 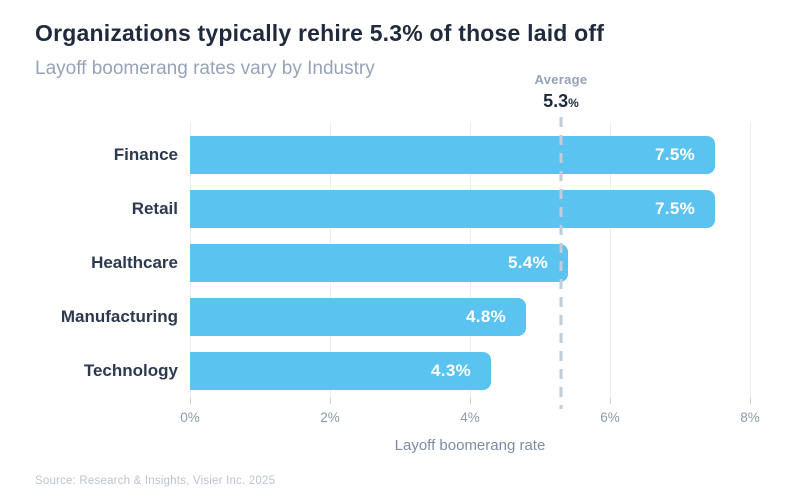 What do you see at coordinates (340, 371) in the screenshot?
I see `bar-technology: 4.3%` at bounding box center [340, 371].